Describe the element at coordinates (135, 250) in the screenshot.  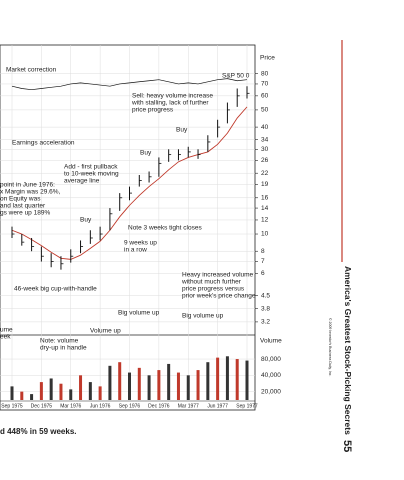
I see `annotation: in a row` at that location.